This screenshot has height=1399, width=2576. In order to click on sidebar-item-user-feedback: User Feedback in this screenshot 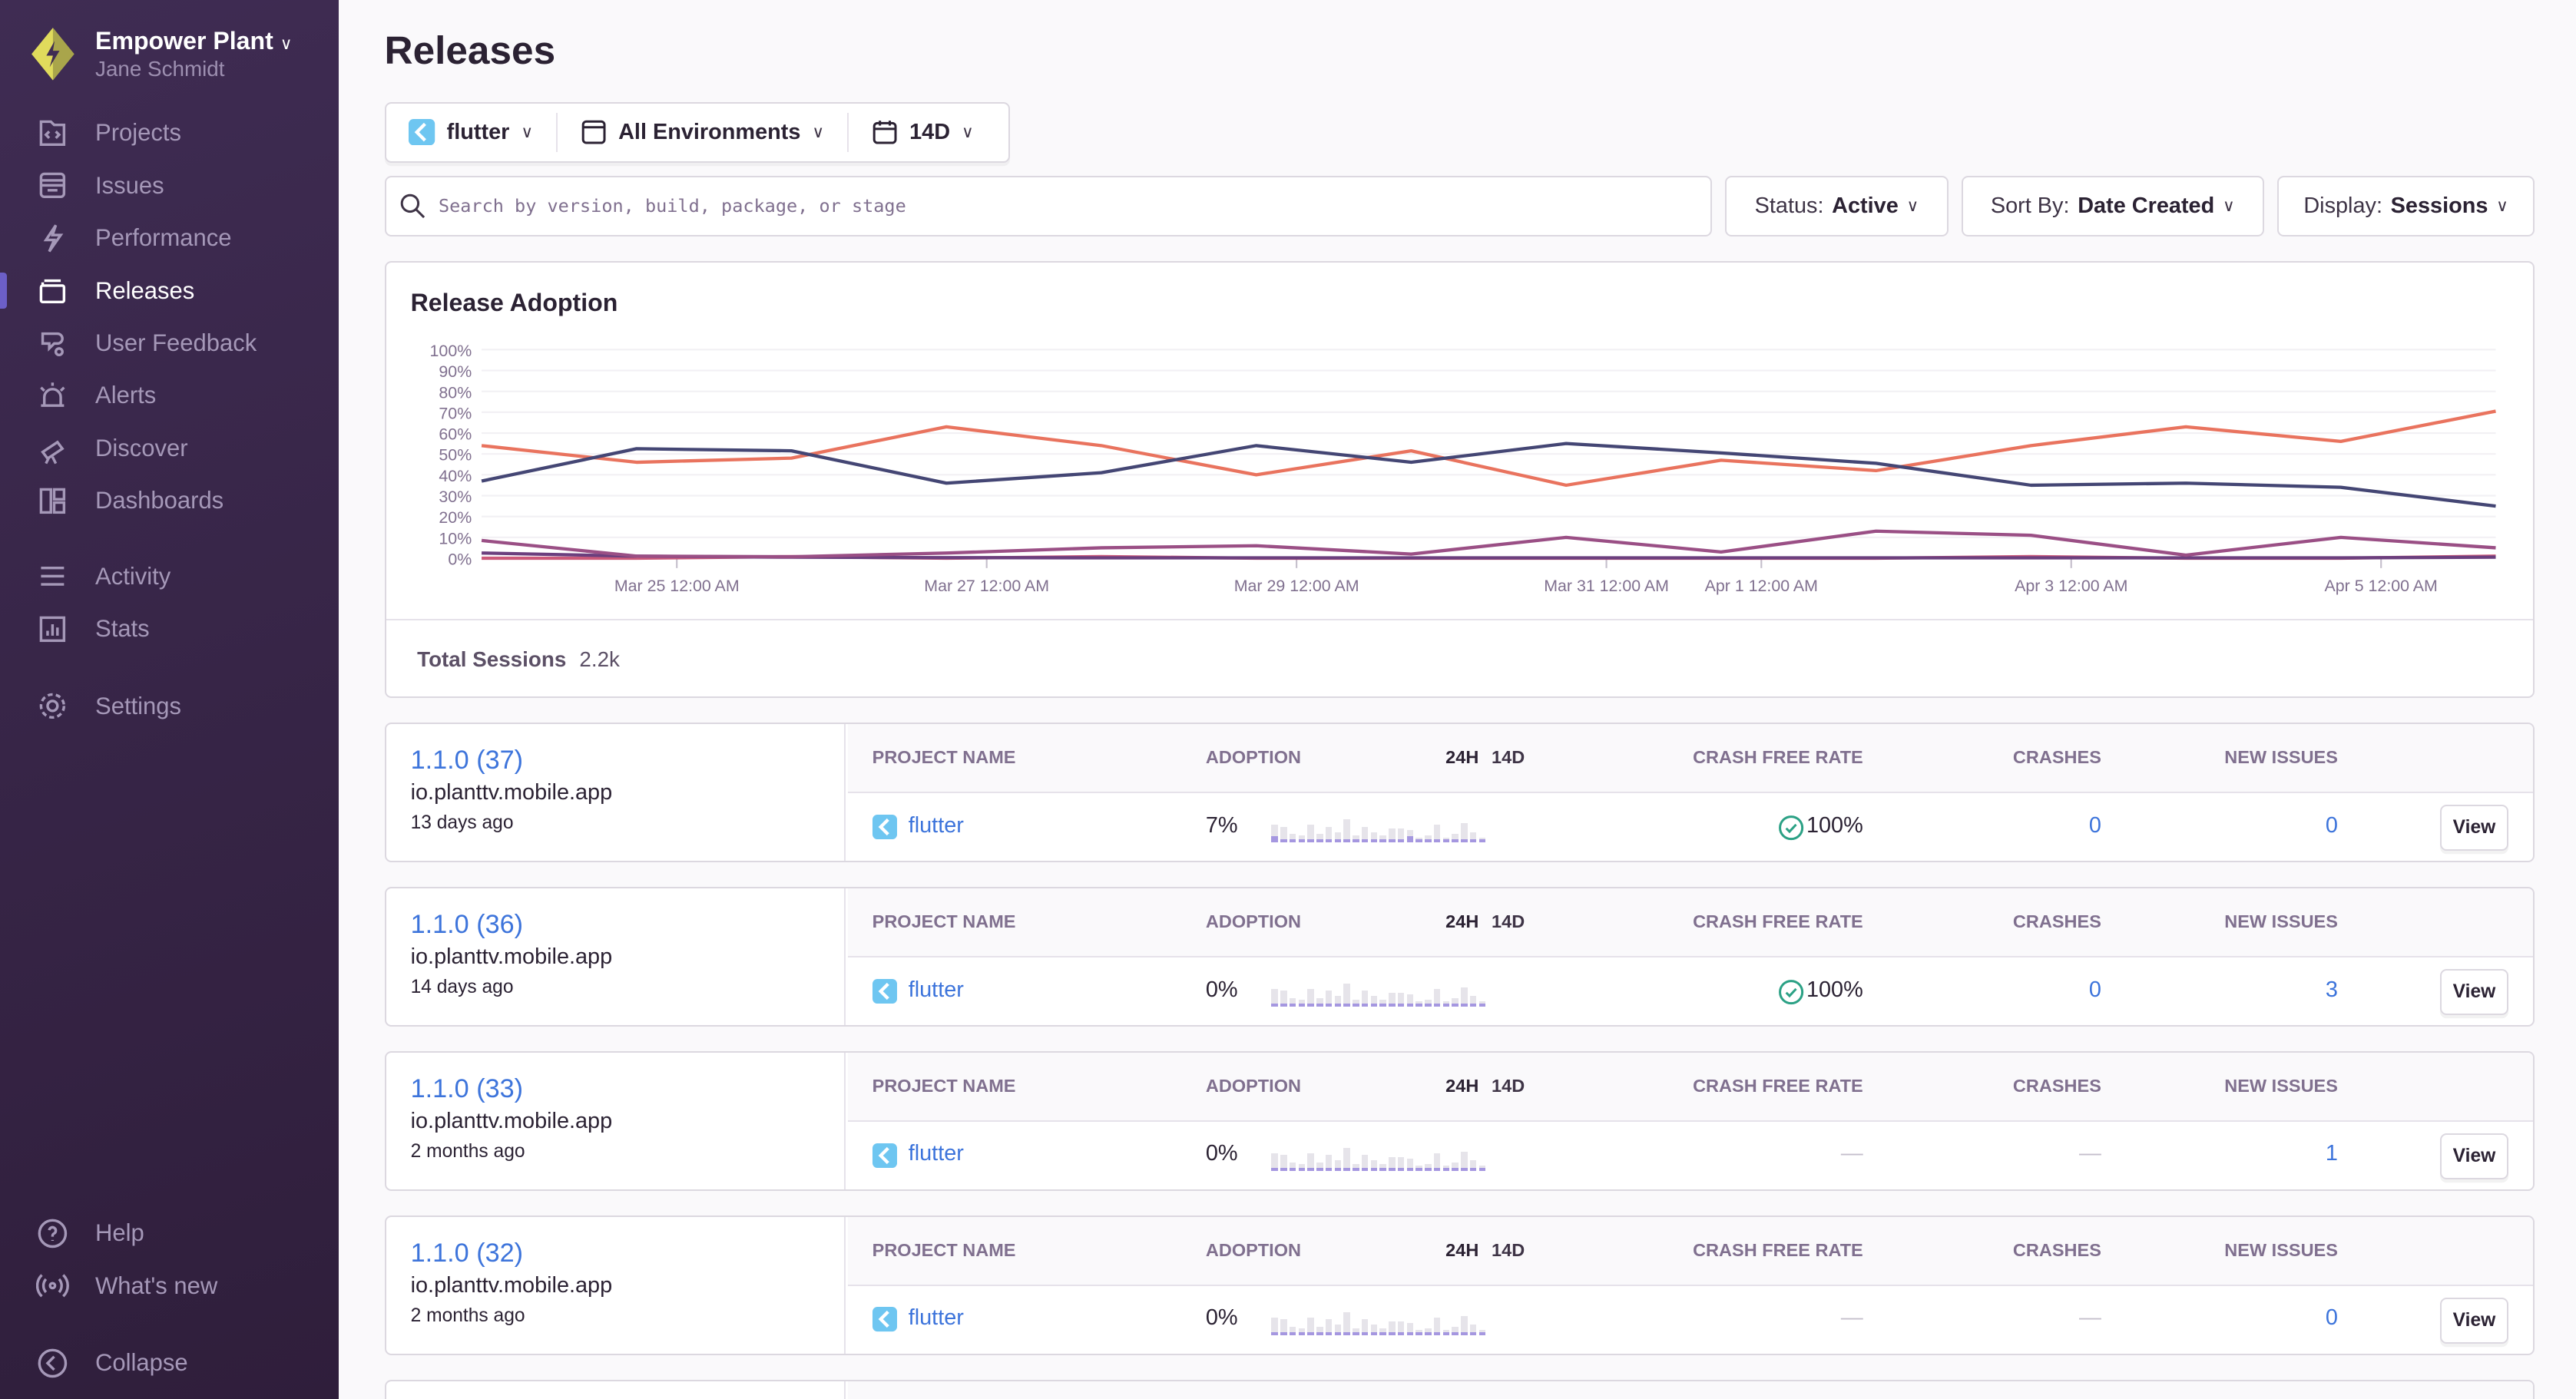, I will do `click(169, 343)`.